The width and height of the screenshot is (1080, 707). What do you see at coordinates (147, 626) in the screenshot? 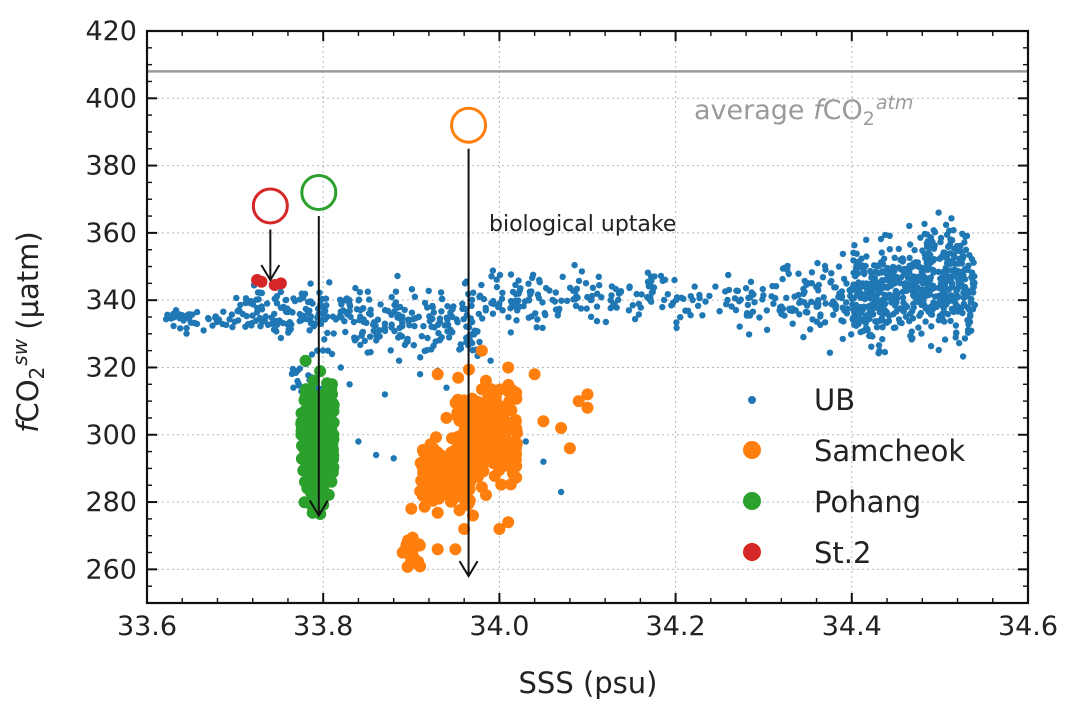
I see `x-tick-label: 33.6` at bounding box center [147, 626].